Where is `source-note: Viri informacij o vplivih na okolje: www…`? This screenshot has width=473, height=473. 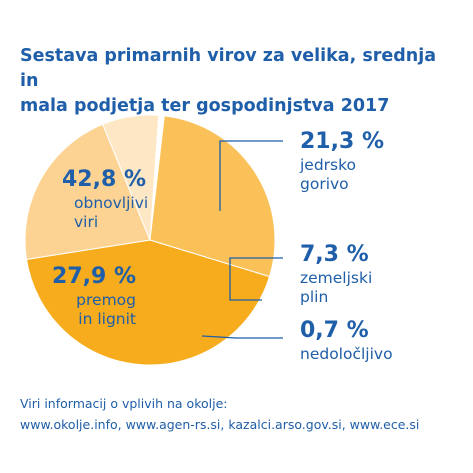 source-note: Viri informacij o vplivih na okolje: www… is located at coordinates (245, 414).